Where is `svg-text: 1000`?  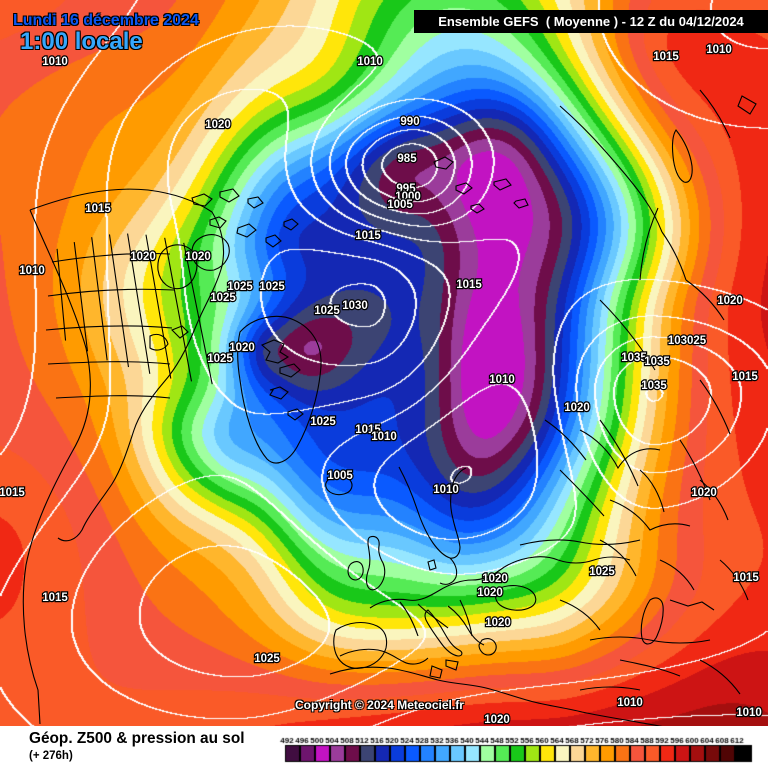
svg-text: 1000 is located at coordinates (408, 197).